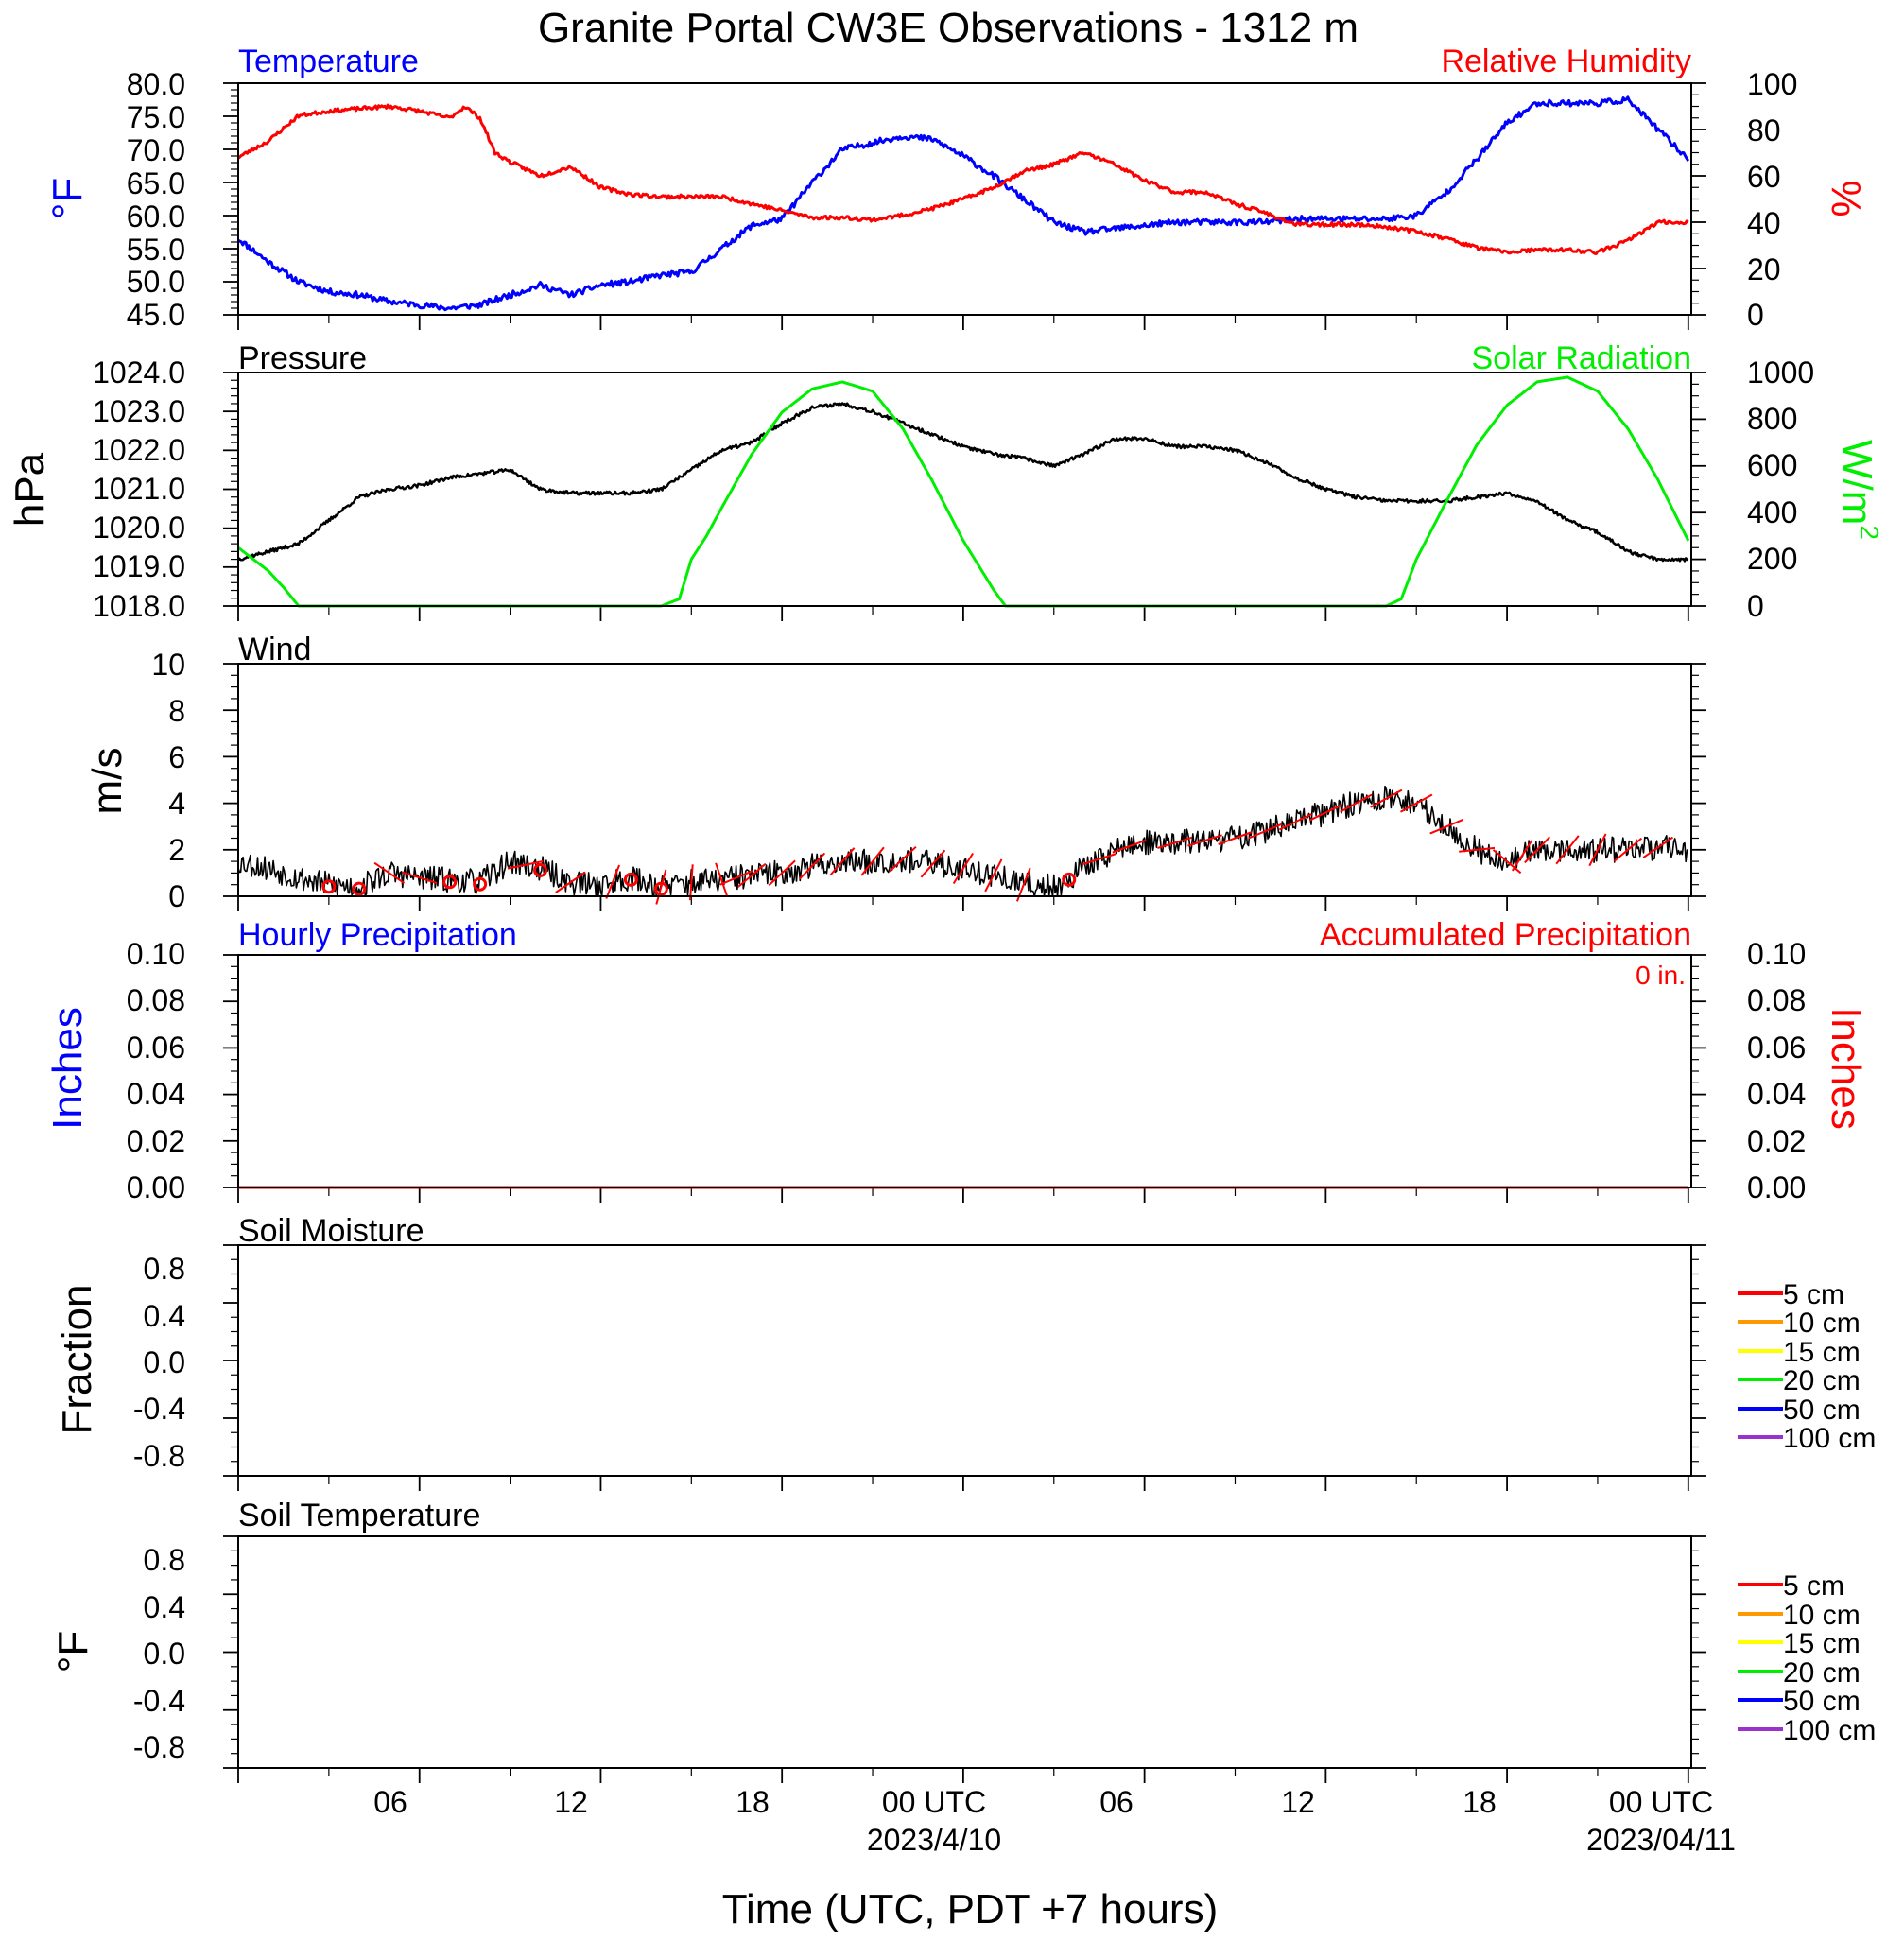 The width and height of the screenshot is (1904, 1941). I want to click on wind-plot-frame, so click(964, 780).